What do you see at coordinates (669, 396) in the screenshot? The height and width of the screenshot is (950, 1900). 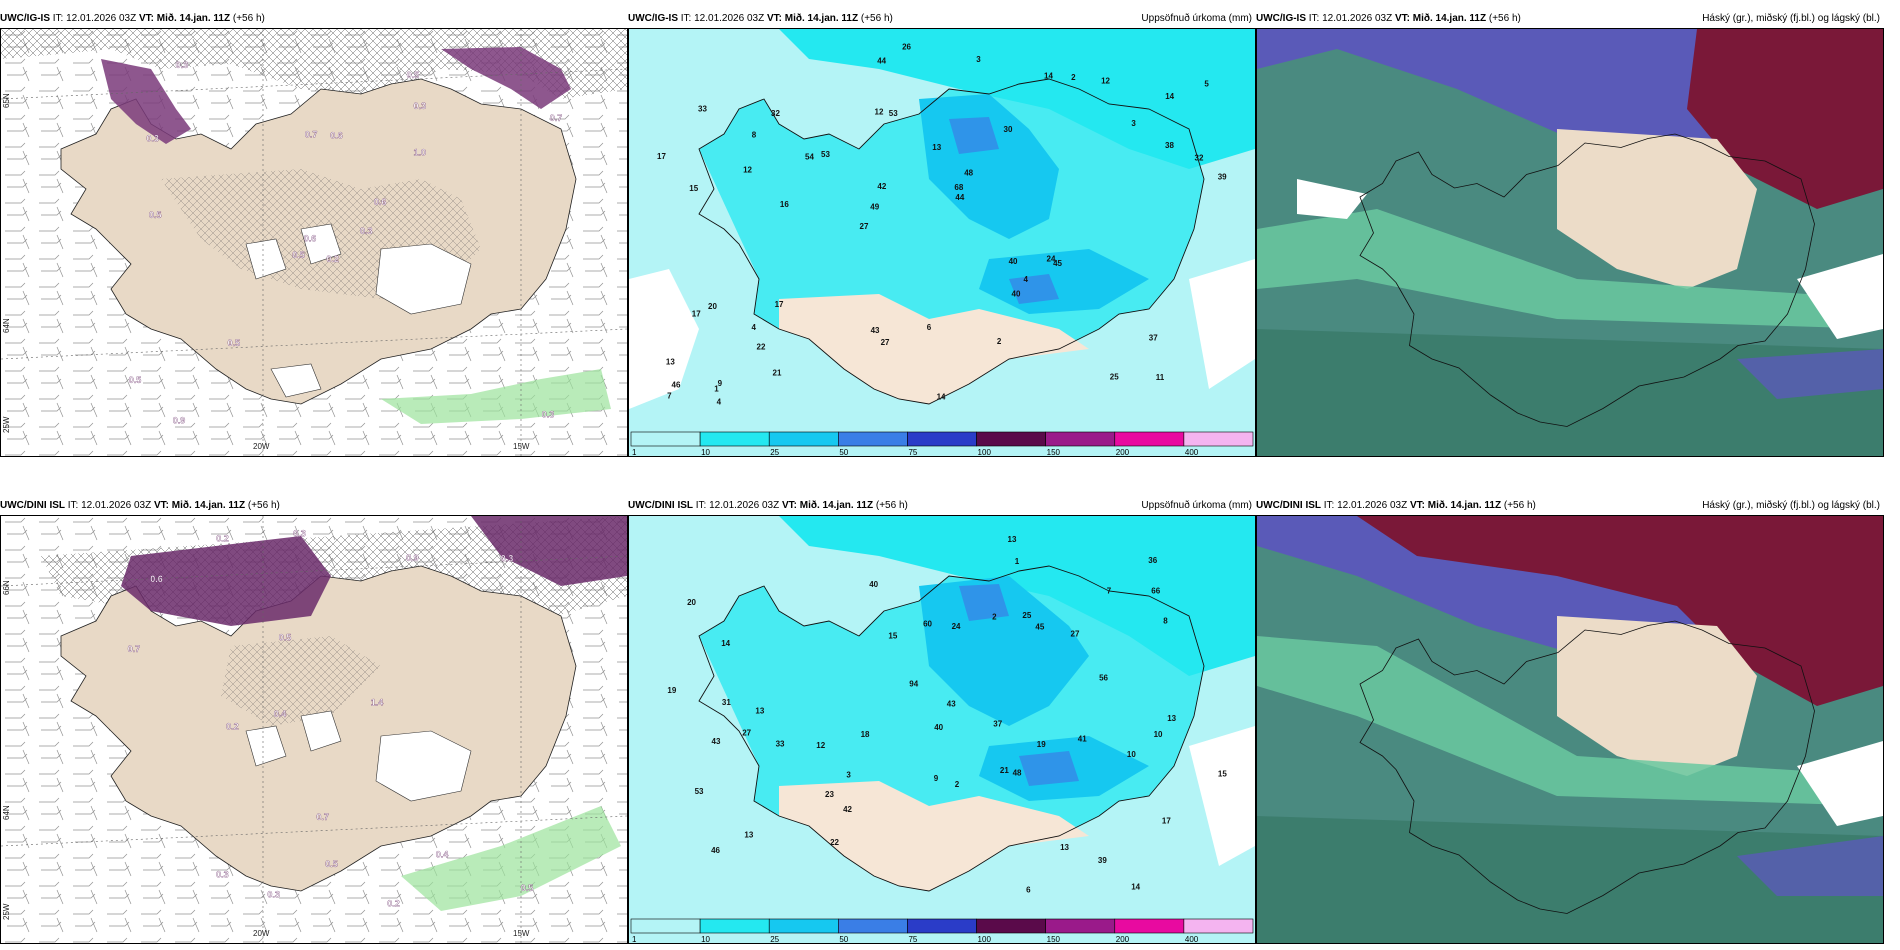 I see `precip-value-label: 7` at bounding box center [669, 396].